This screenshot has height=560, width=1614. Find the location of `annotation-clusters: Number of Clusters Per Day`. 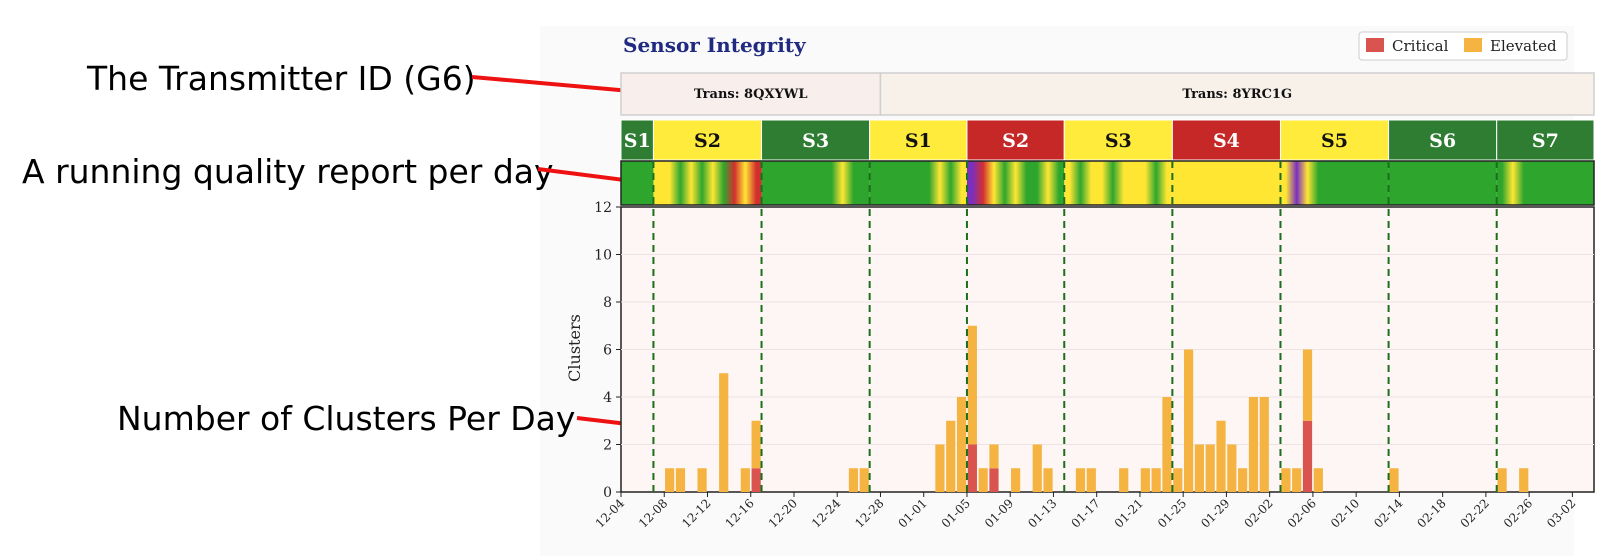

annotation-clusters: Number of Clusters Per Day is located at coordinates (346, 418).